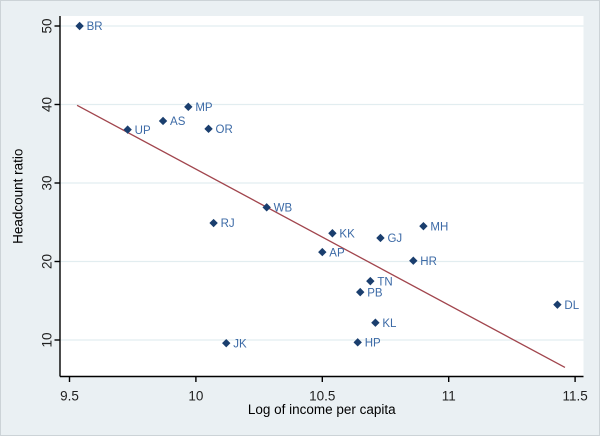 Image resolution: width=600 pixels, height=436 pixels. Describe the element at coordinates (143, 131) in the screenshot. I see `point-label-UP: UP` at that location.